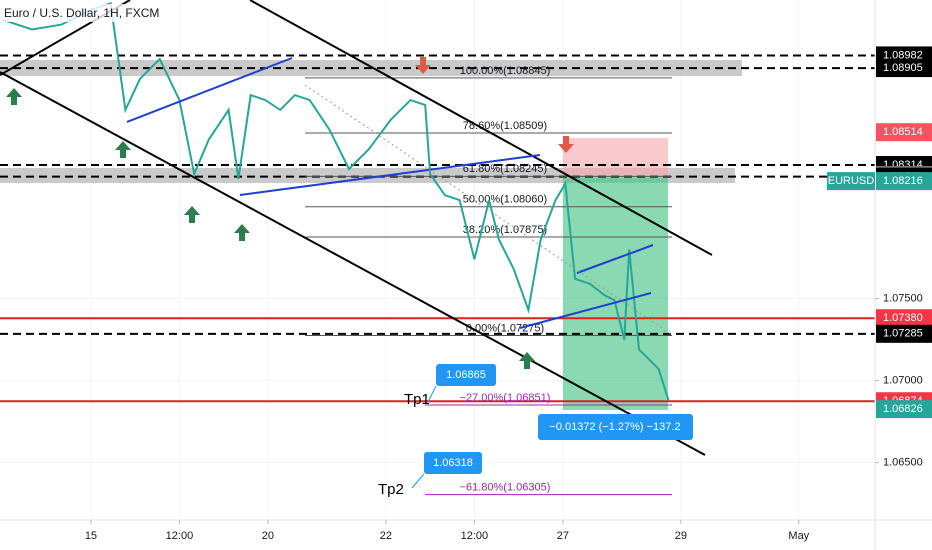 This screenshot has height=550, width=932. Describe the element at coordinates (505, 487) in the screenshot. I see `fib-label: −61.80%(1.06305)` at that location.